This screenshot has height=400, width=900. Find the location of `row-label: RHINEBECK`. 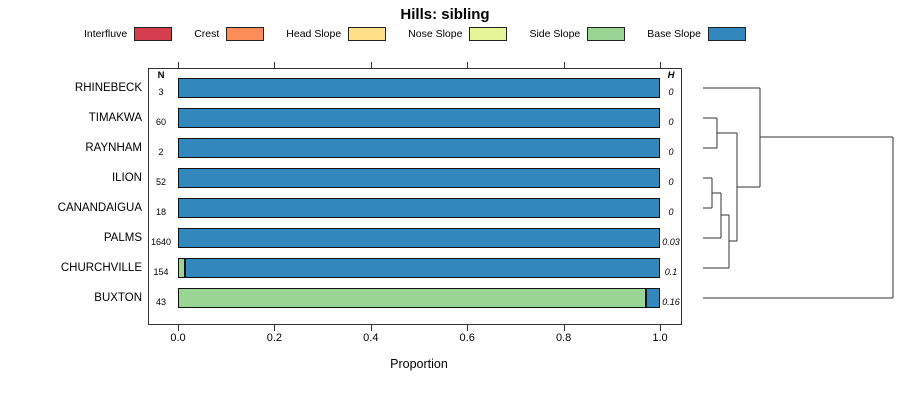

row-label: RHINEBECK is located at coordinates (108, 88).